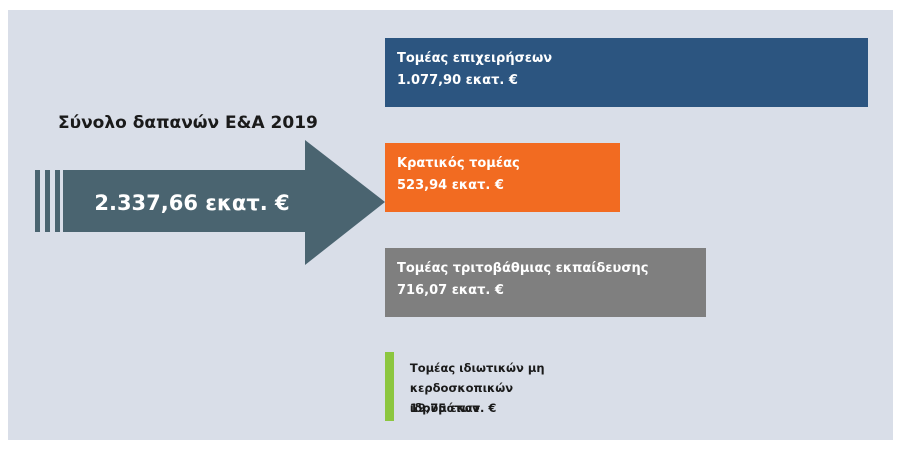  Describe the element at coordinates (450, 290) in the screenshot. I see `value-label: 716,07 εκατ. €` at that location.